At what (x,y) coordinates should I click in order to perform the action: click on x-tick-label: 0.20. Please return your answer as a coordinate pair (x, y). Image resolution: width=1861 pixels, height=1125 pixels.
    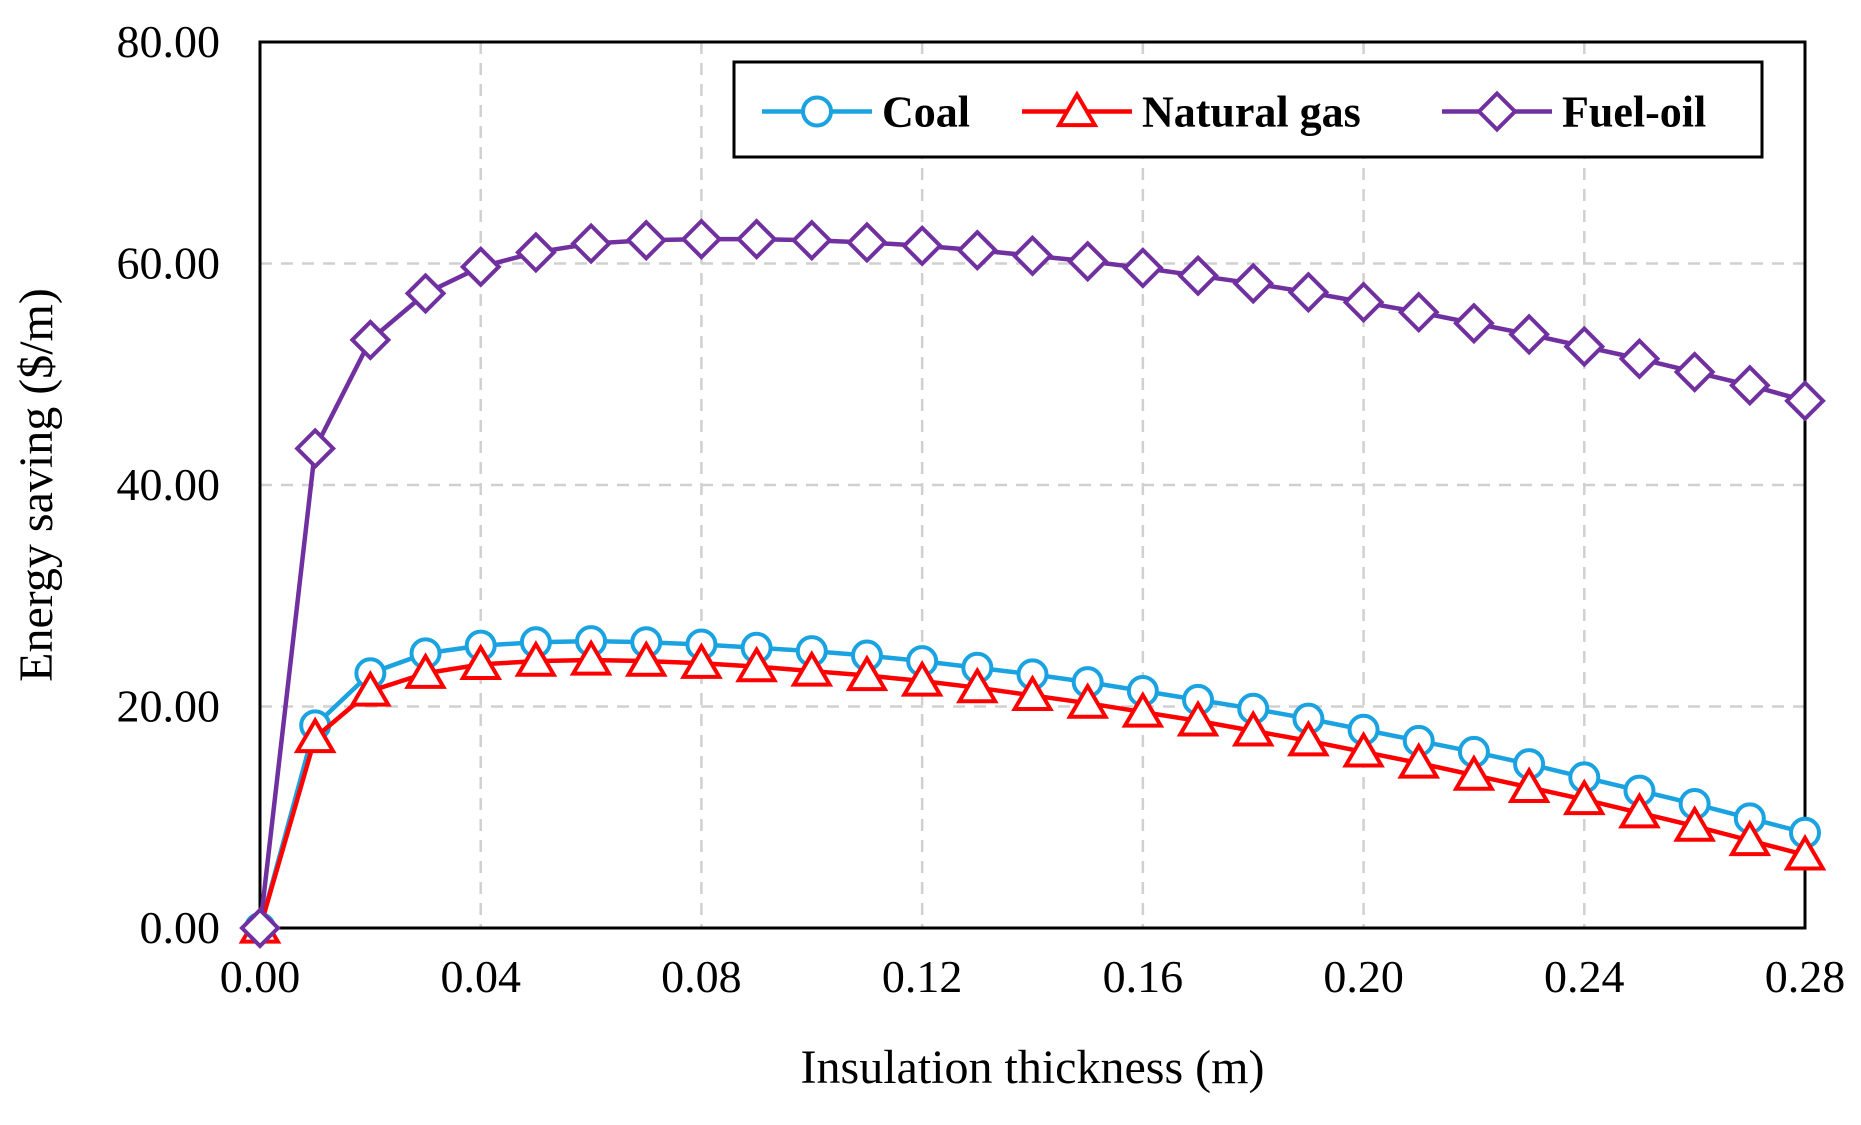
    Looking at the image, I should click on (1363, 976).